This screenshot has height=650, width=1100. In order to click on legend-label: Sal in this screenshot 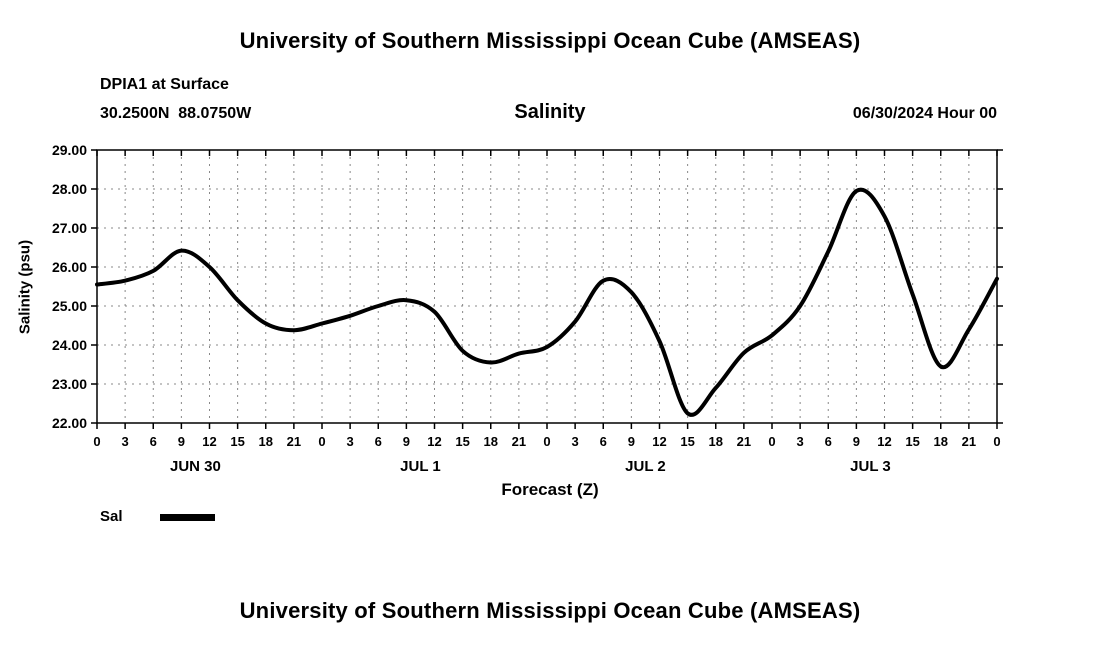, I will do `click(111, 516)`.